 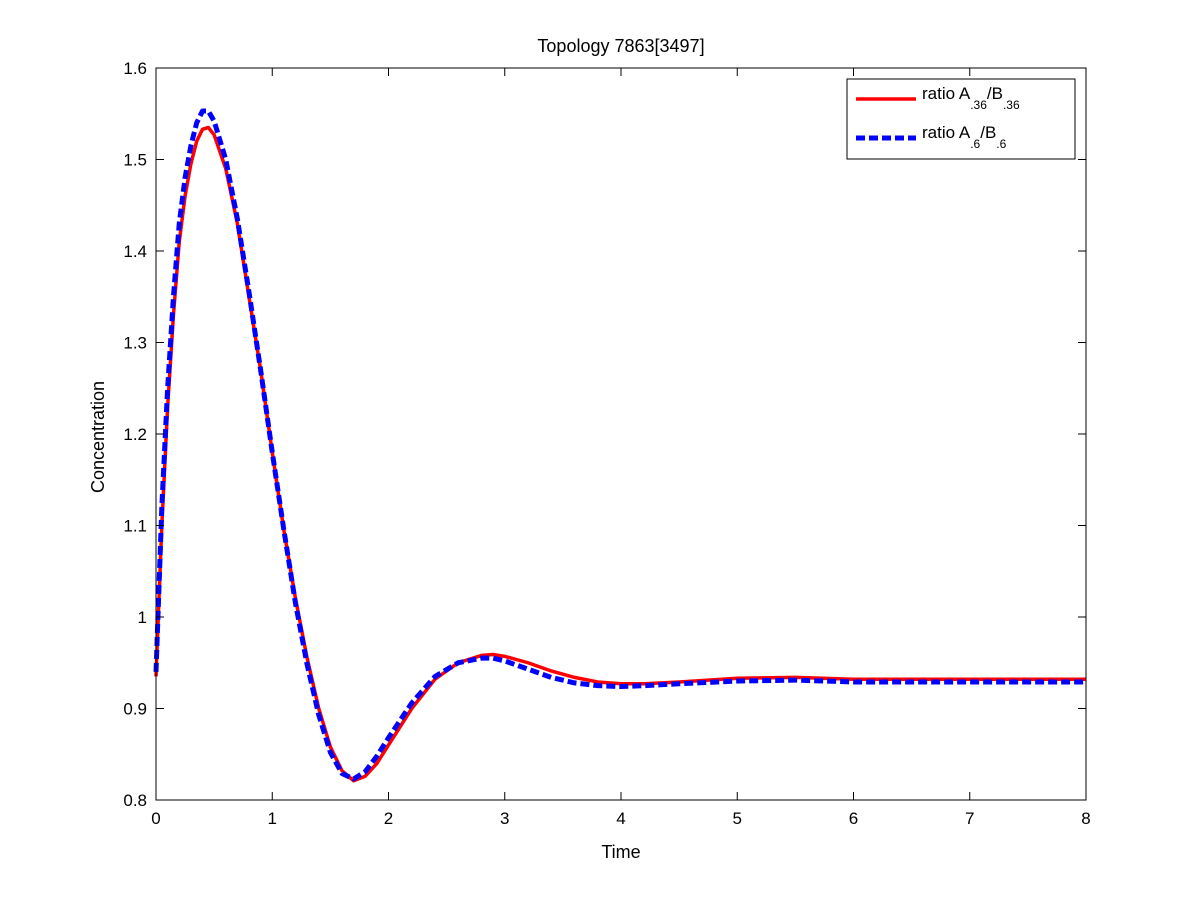 What do you see at coordinates (135, 709) in the screenshot?
I see `y-tick-label: 0.9` at bounding box center [135, 709].